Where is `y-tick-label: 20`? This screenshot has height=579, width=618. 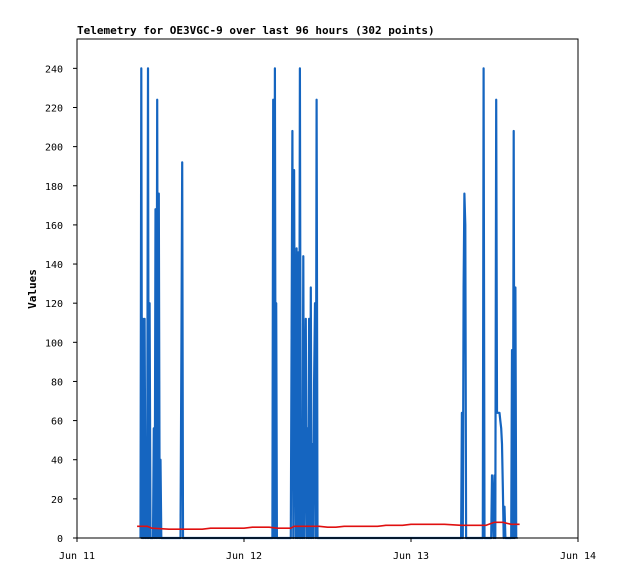
y-tick-label: 20 is located at coordinates (57, 500).